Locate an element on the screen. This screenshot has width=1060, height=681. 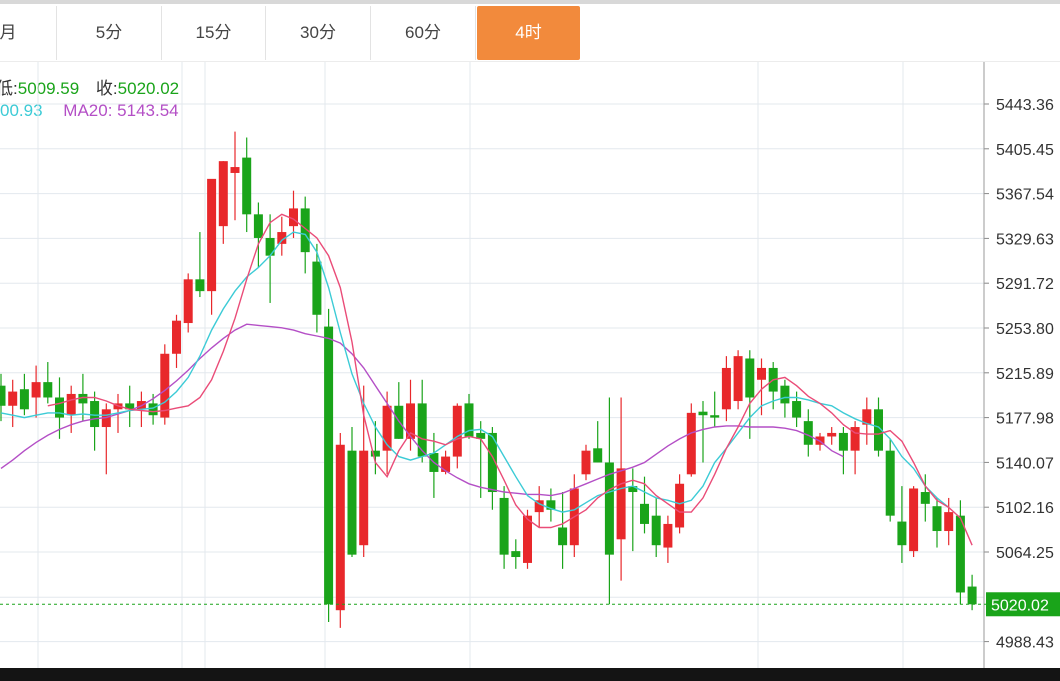
timeframe-tabs: 月 5分 15分 30分 60分 4时 is located at coordinates (530, 31).